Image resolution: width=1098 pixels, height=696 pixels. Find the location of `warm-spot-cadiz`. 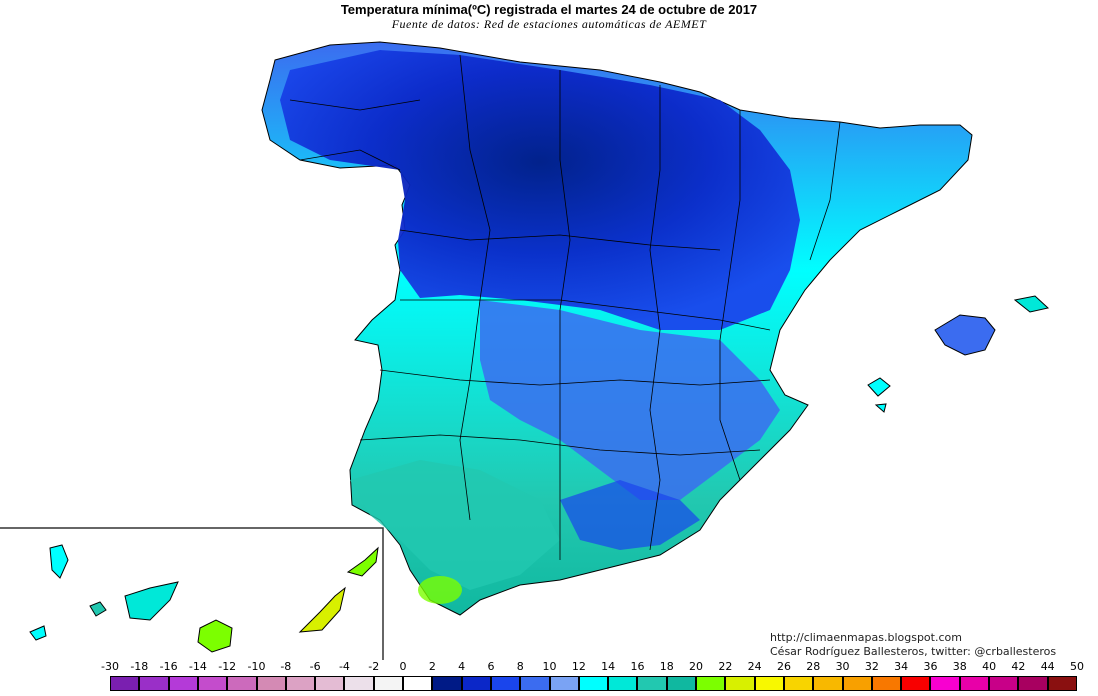

warm-spot-cadiz is located at coordinates (440, 590).